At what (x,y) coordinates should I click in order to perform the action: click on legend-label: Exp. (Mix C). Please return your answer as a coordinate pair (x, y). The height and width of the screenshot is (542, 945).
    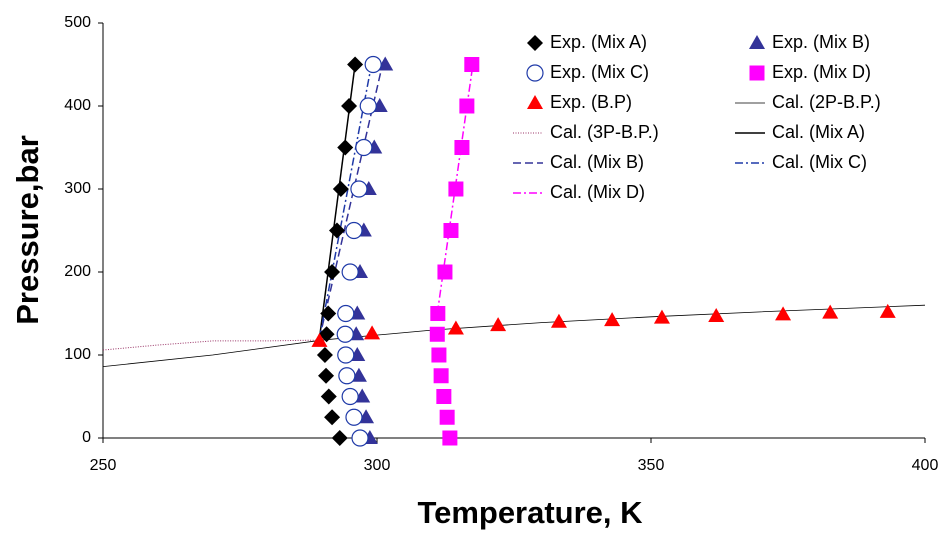
    Looking at the image, I should click on (599, 72).